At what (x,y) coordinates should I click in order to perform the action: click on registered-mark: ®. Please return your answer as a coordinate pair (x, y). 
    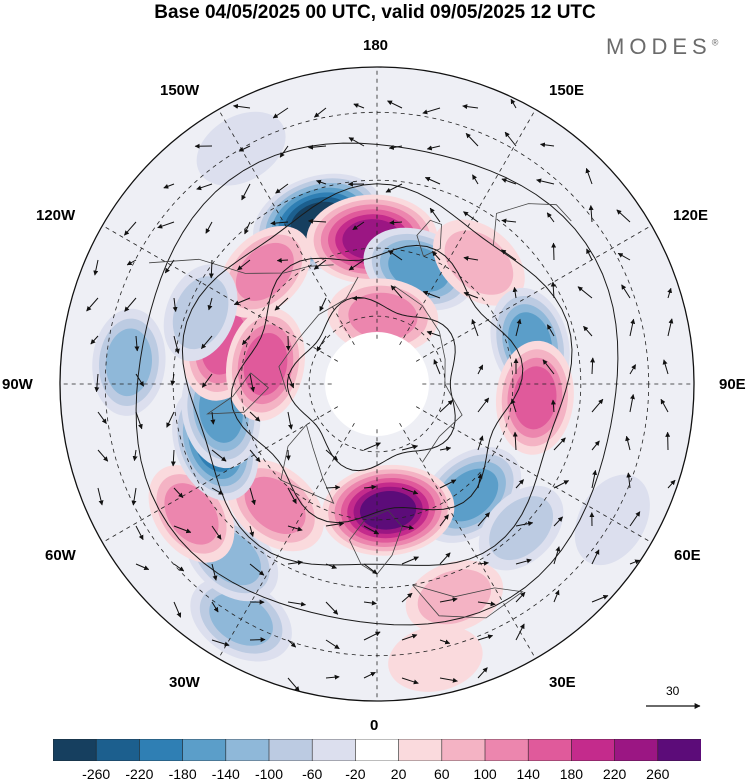
    Looking at the image, I should click on (715, 42).